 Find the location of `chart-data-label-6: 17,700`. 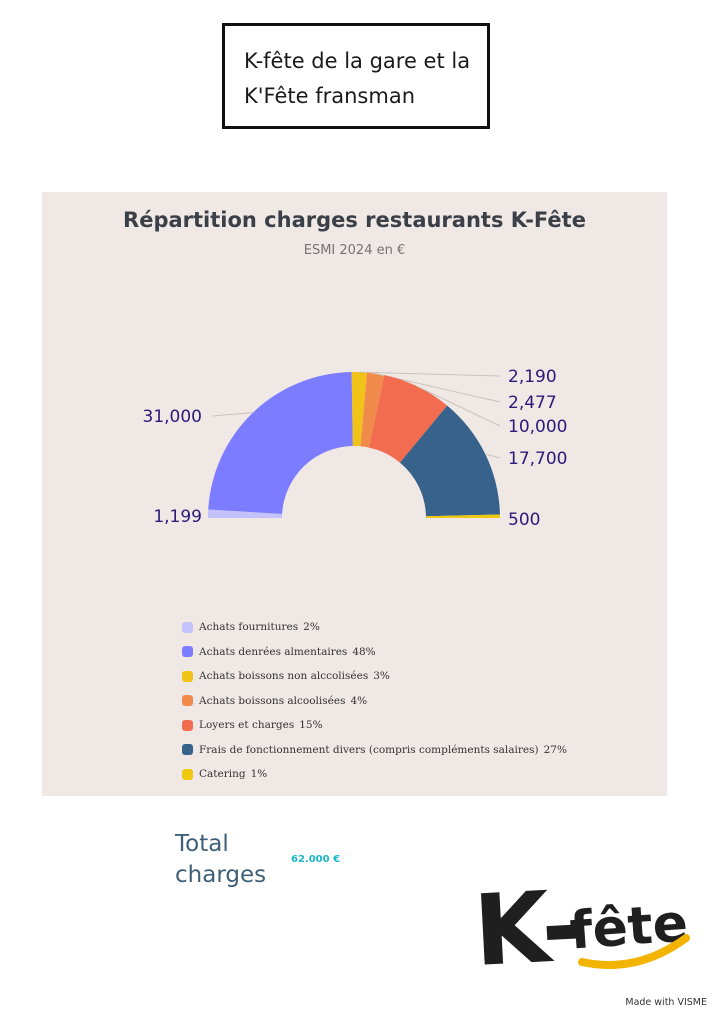

chart-data-label-6: 17,700 is located at coordinates (537, 459).